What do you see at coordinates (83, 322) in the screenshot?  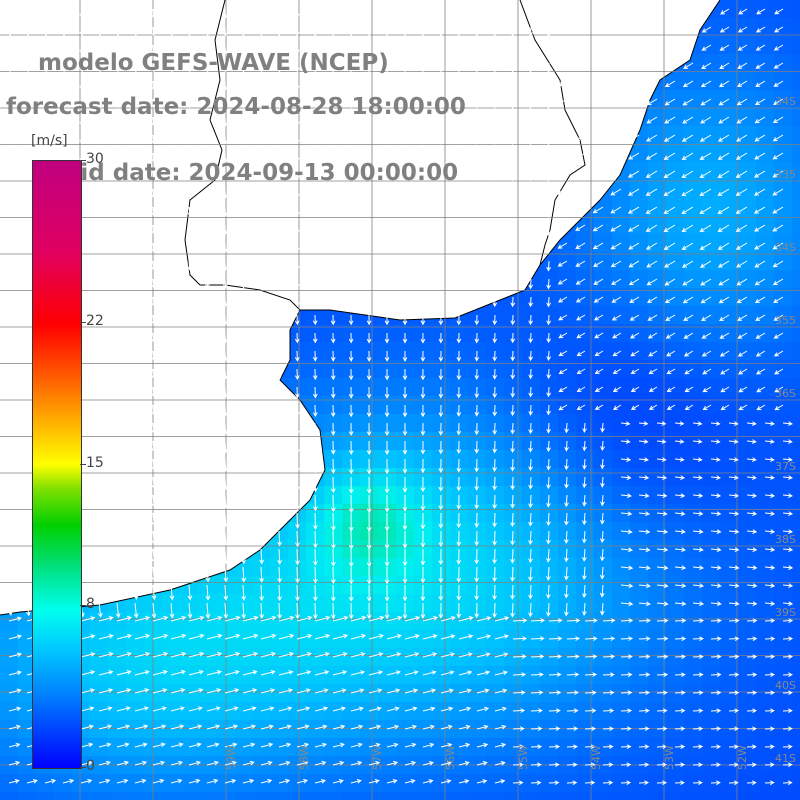 I see `colorbar-tick-mark` at bounding box center [83, 322].